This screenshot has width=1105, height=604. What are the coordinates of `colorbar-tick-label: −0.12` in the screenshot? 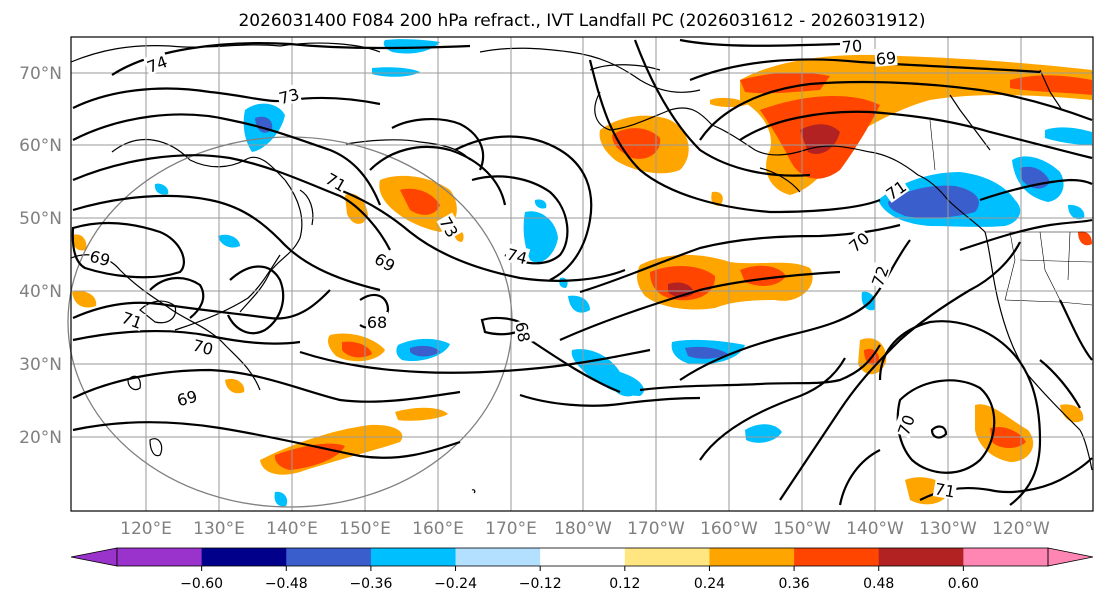 It's located at (540, 584).